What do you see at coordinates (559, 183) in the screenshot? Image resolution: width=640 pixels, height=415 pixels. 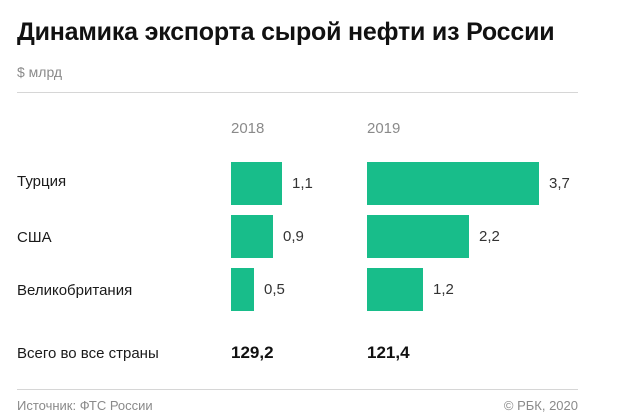 I see `bar-value-2019-turkey: 3,7` at bounding box center [559, 183].